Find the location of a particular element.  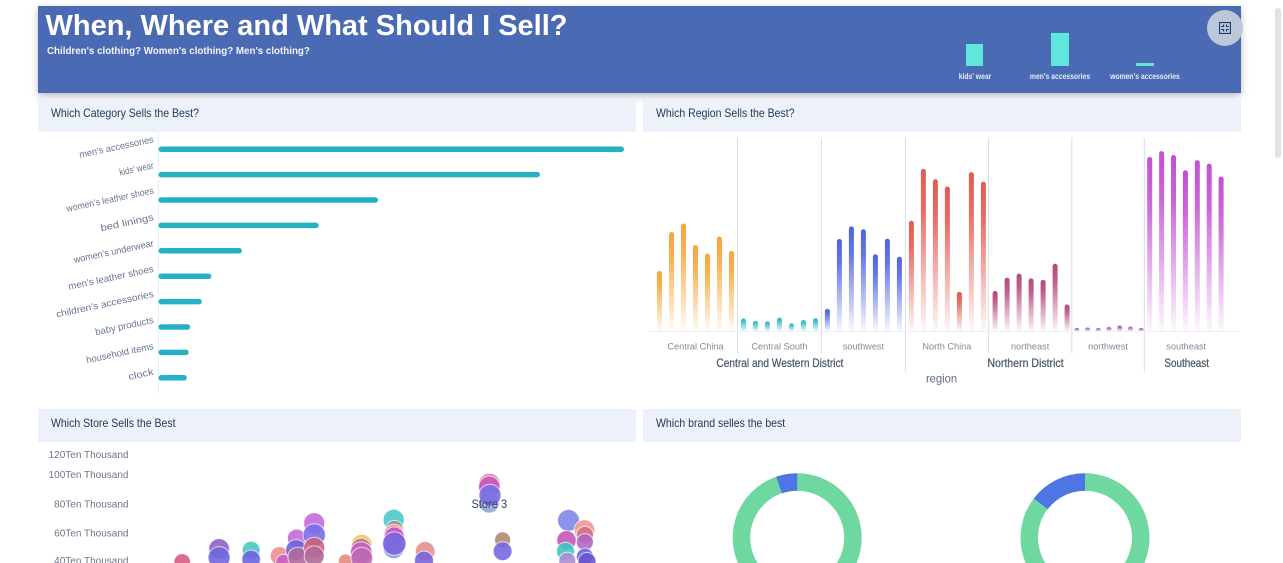

svg-text: Southeast is located at coordinates (1186, 363).